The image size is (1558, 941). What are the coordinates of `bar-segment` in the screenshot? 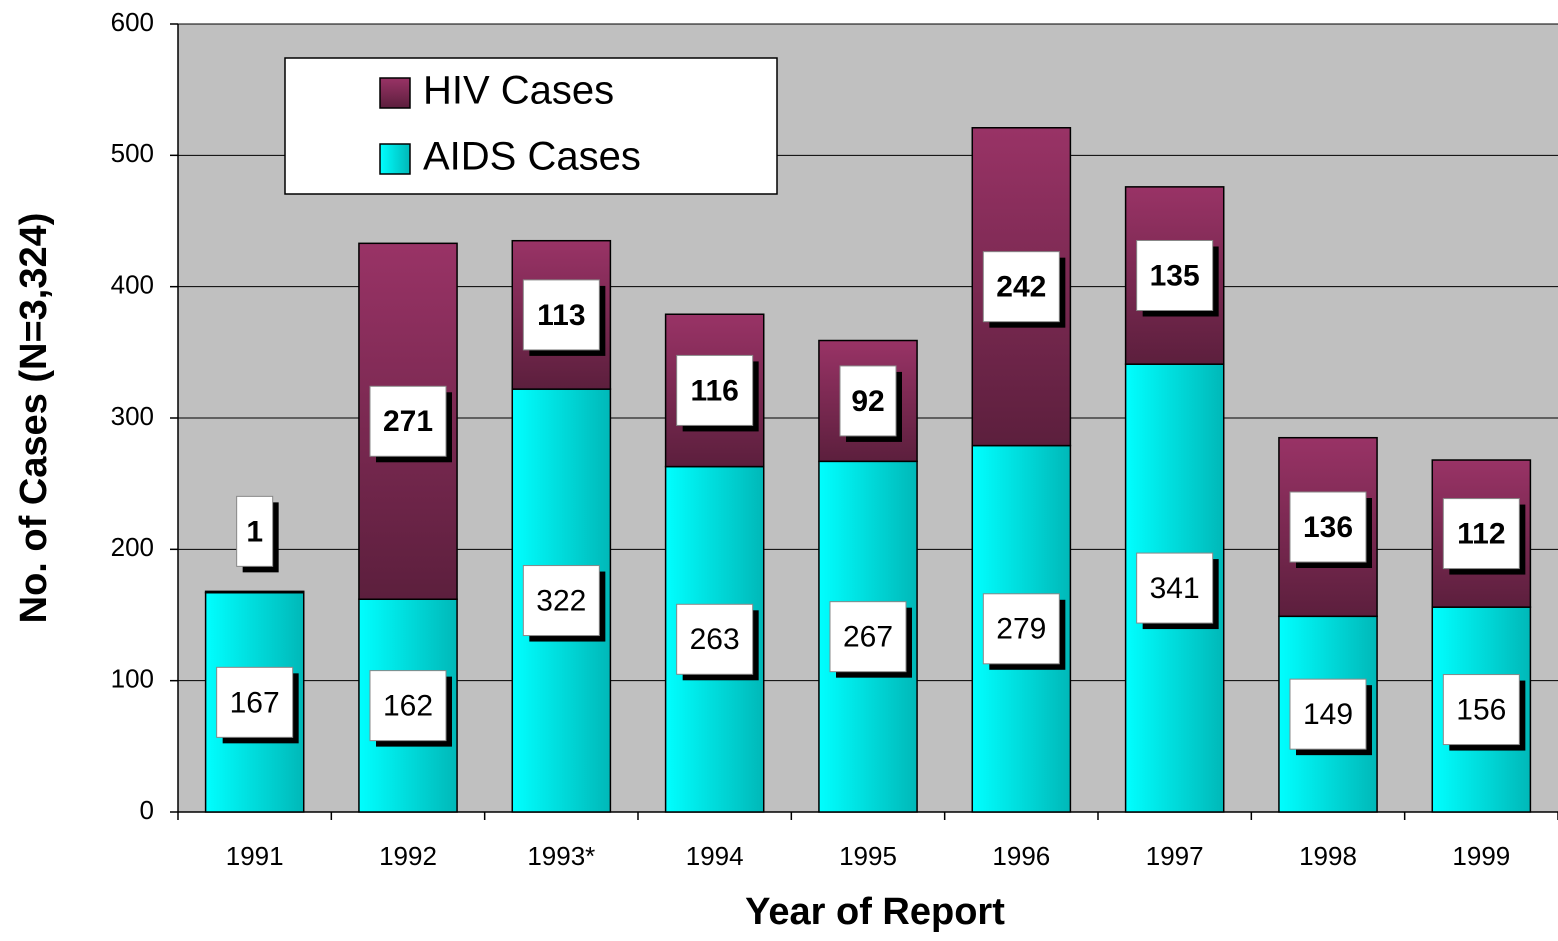 It's located at (254, 592).